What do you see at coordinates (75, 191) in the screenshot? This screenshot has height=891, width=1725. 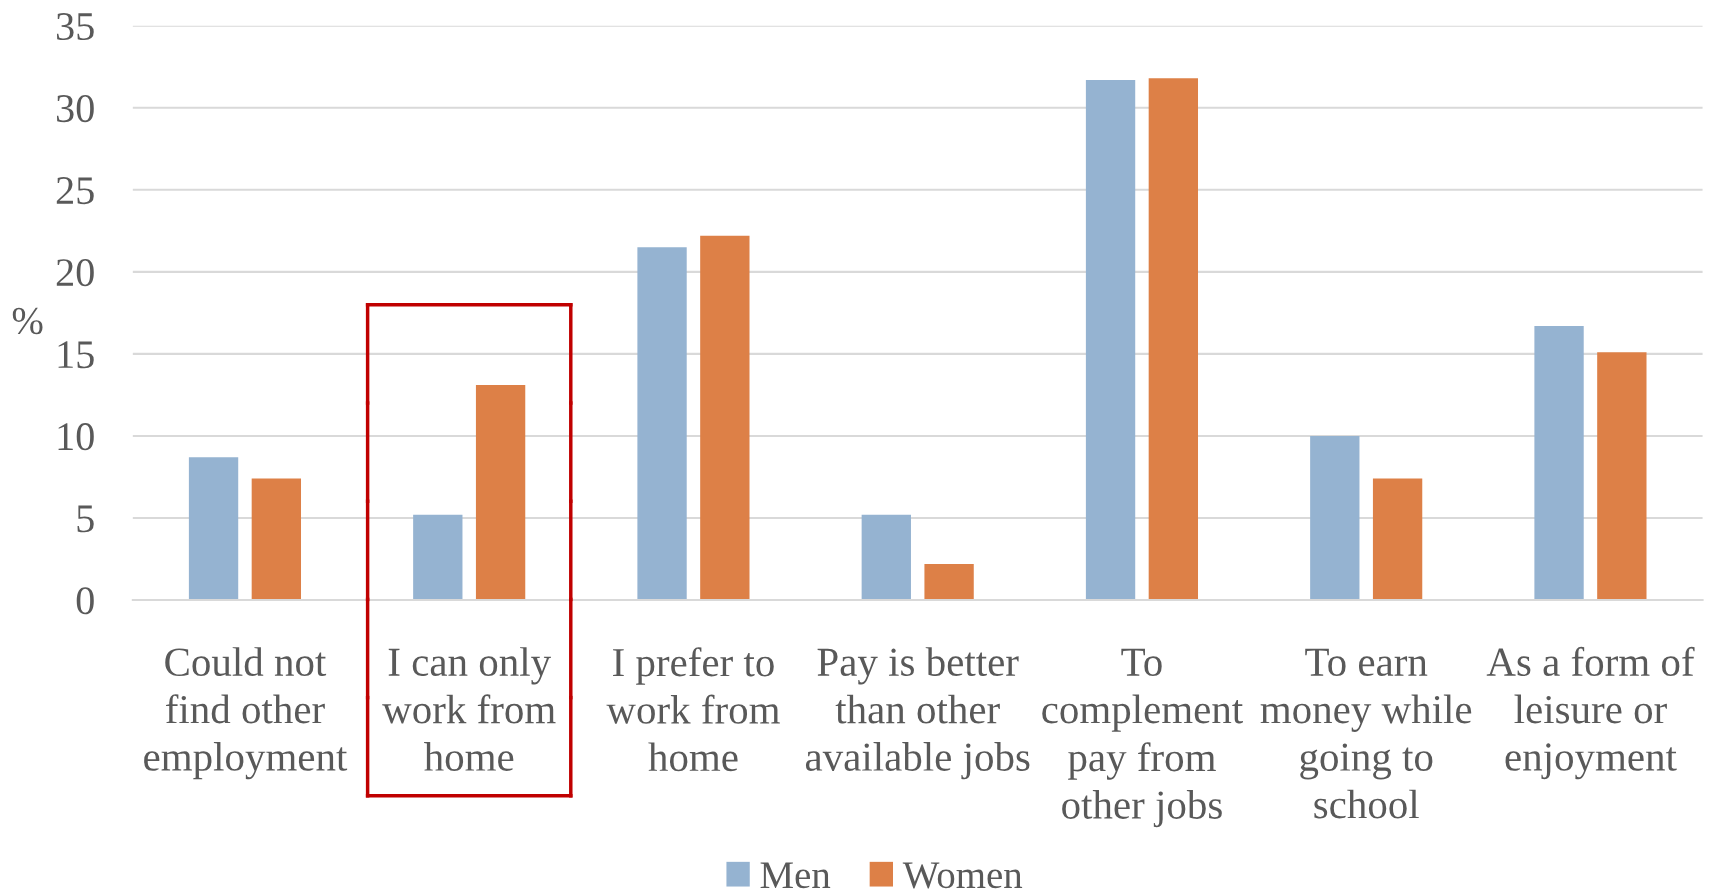 I see `y-tick-label: 25` at bounding box center [75, 191].